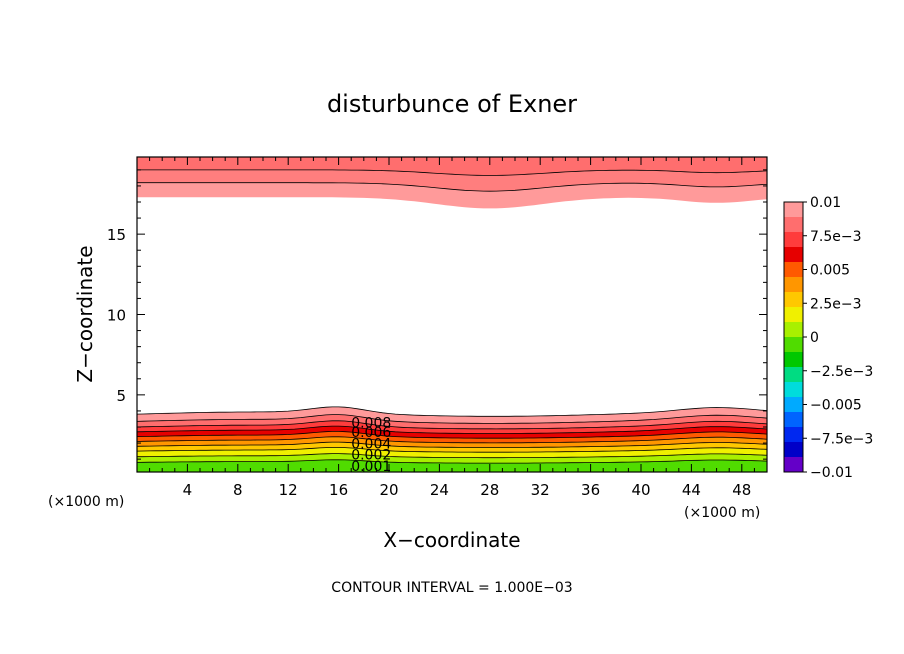 Image resolution: width=904 pixels, height=654 pixels. I want to click on y-tick-label: 5, so click(121, 396).